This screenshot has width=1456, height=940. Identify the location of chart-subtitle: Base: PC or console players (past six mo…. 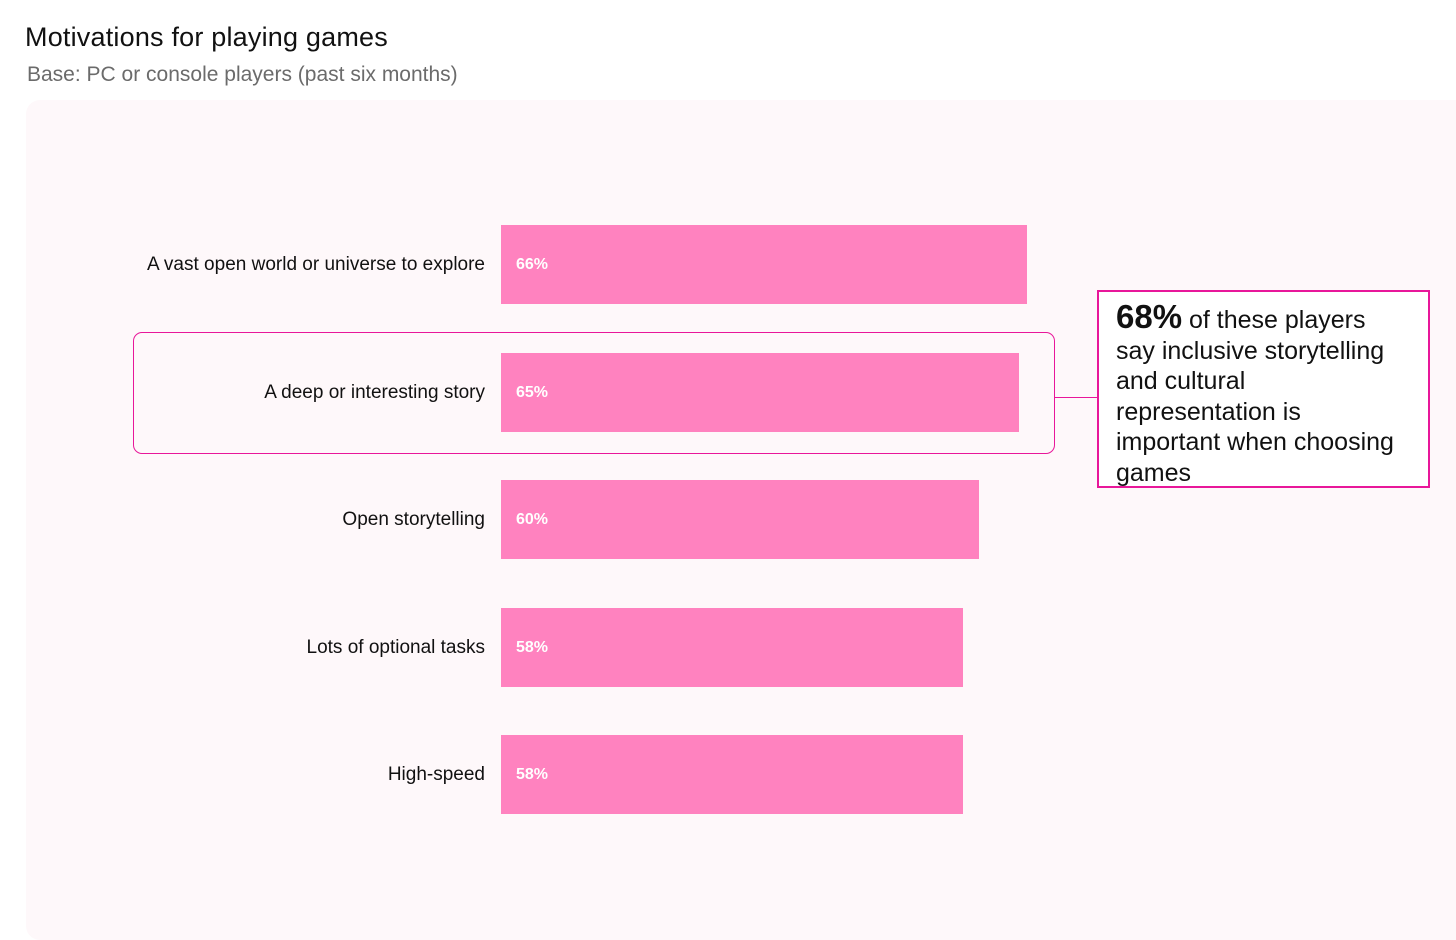
(242, 74).